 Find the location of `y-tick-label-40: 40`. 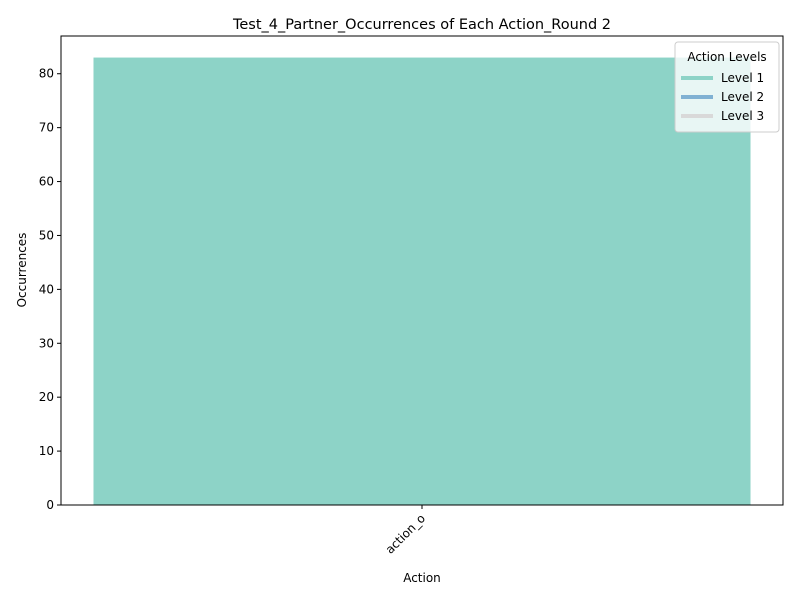

y-tick-label-40: 40 is located at coordinates (46, 289).